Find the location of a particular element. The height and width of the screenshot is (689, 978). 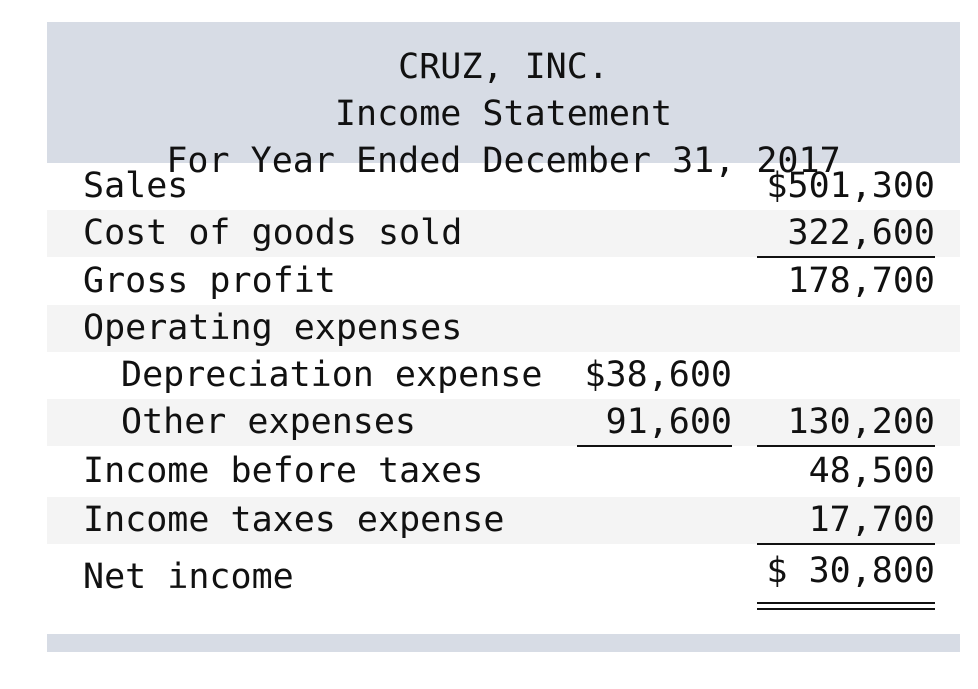

row-label: Operating expenses is located at coordinates (273, 328).